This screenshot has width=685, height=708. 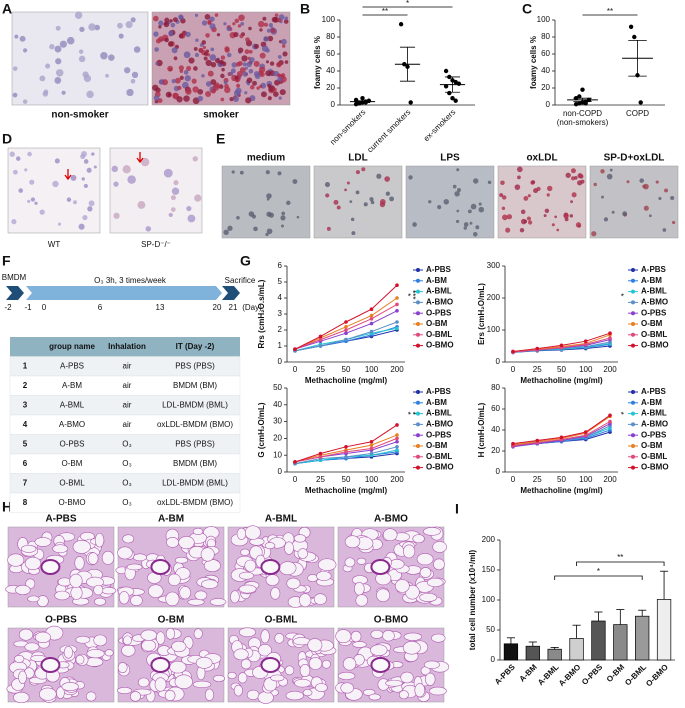 I want to click on y-tick-label: 40, so click(x=545, y=70).